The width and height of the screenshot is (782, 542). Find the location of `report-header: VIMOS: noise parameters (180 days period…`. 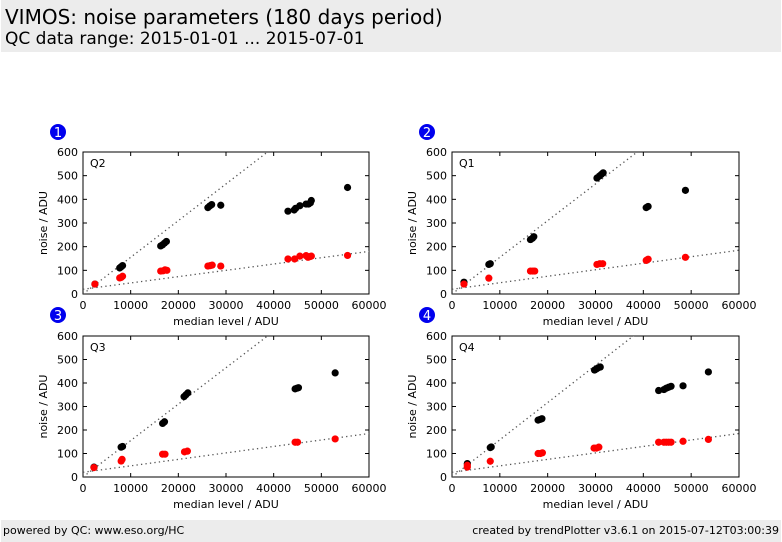

report-header: VIMOS: noise parameters (180 days period… is located at coordinates (391, 26).